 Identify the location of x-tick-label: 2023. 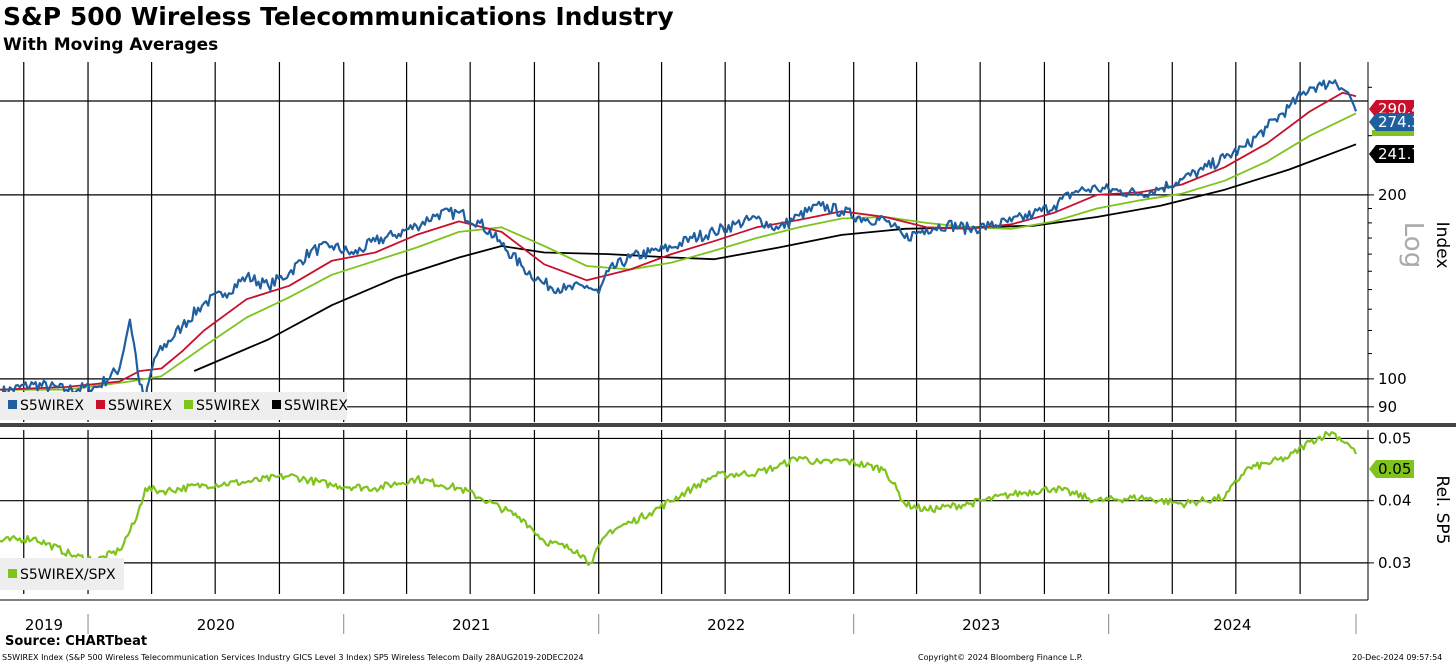
(981, 625).